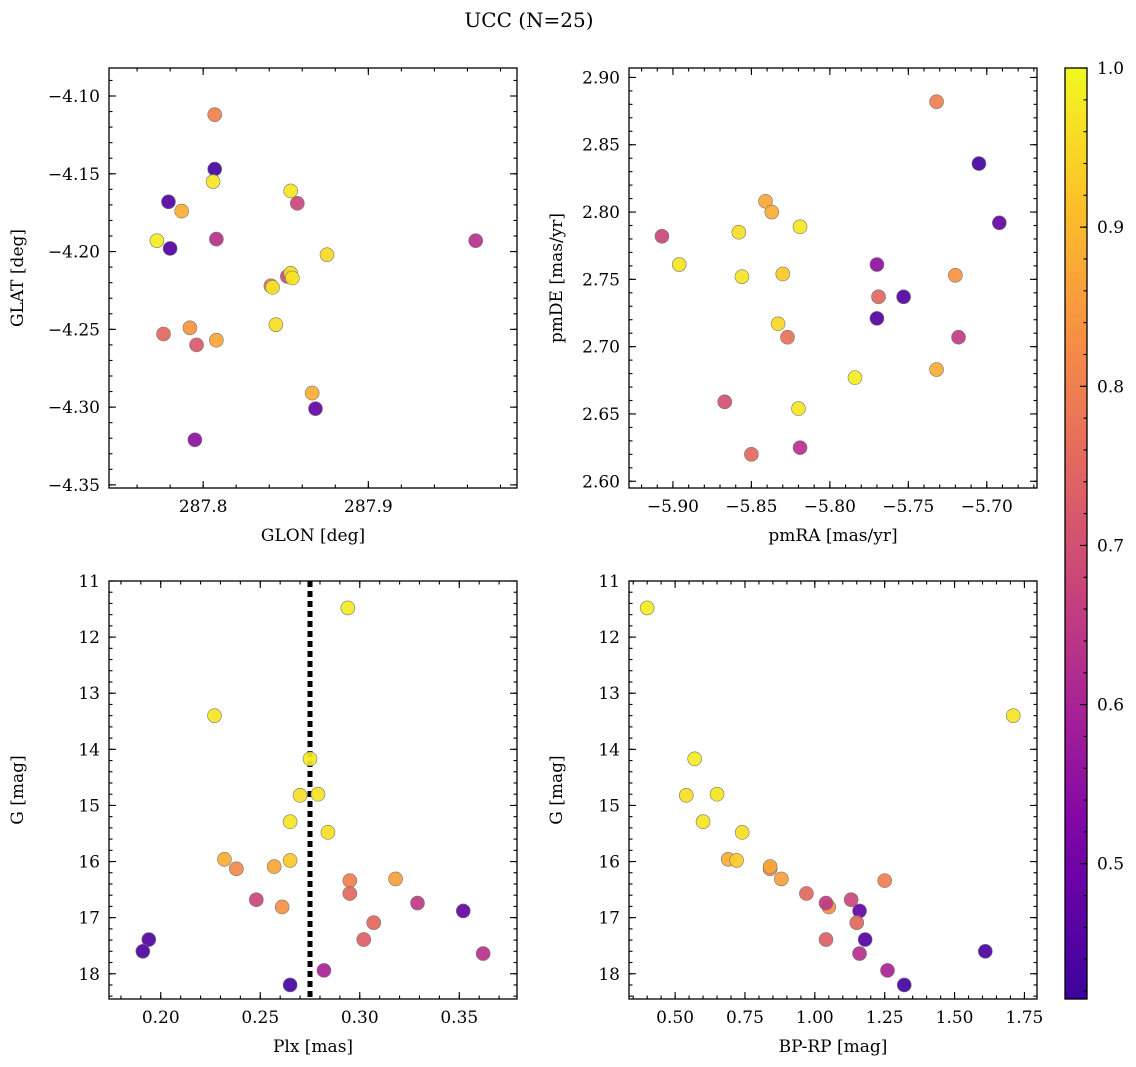 The image size is (1136, 1067). I want to click on colorbar-tick-label: 1.0, so click(1110, 69).